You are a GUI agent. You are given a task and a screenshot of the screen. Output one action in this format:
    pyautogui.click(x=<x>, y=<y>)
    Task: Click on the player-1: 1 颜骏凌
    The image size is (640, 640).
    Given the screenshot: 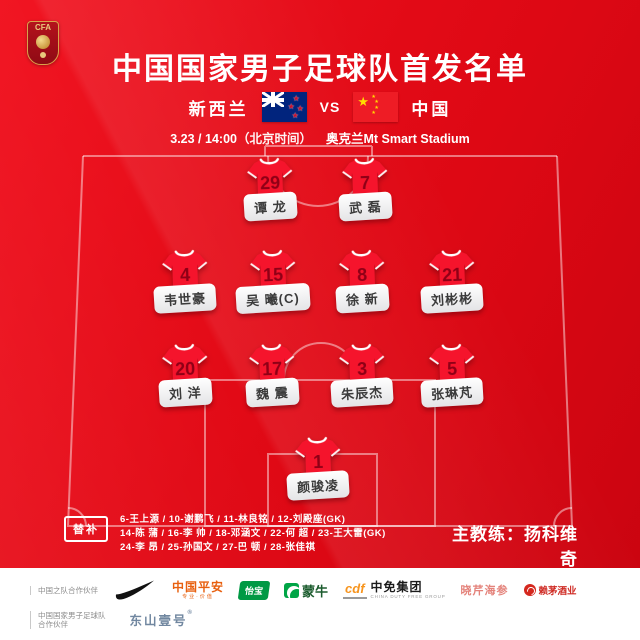 What is the action you would take?
    pyautogui.click(x=318, y=469)
    